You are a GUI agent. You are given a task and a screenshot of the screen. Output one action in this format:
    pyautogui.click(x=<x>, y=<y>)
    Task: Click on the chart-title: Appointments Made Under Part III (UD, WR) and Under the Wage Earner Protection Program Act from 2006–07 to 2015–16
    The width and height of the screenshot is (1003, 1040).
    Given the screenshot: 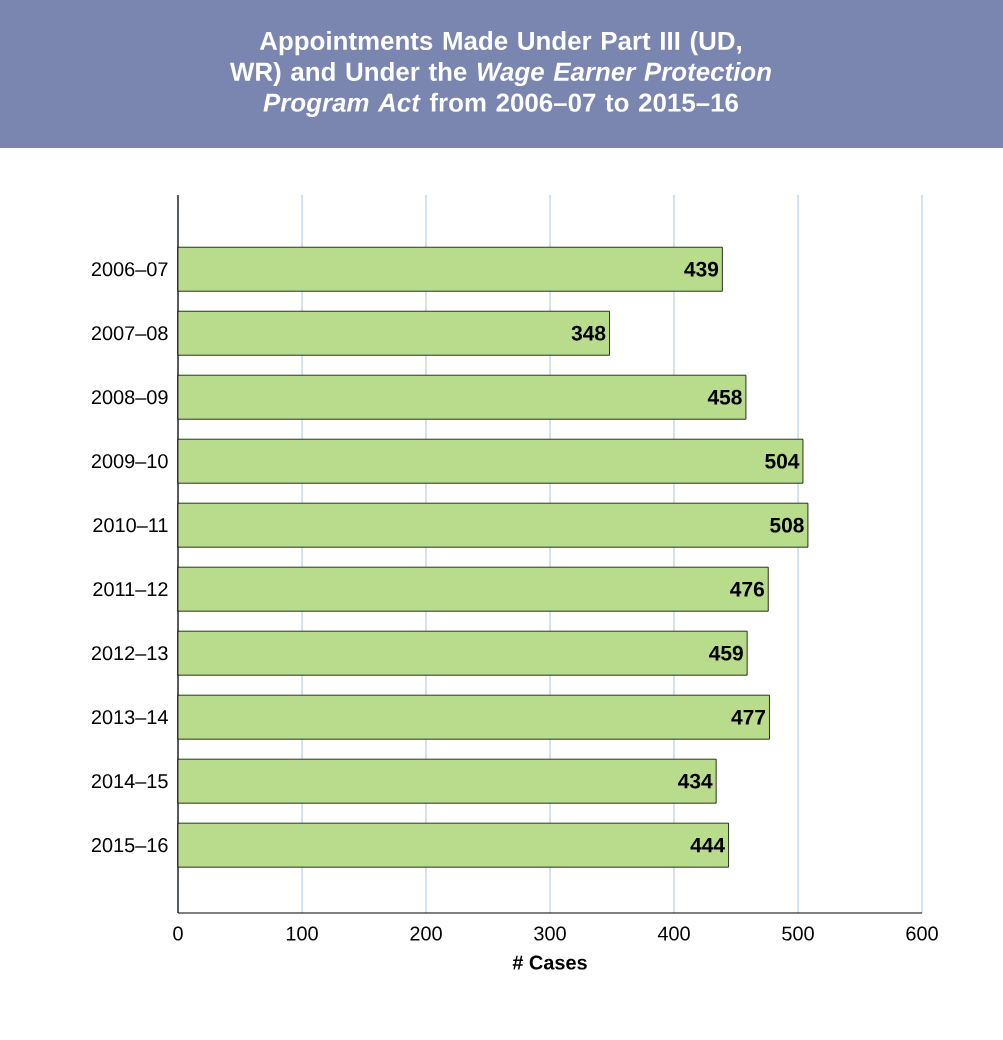 What is the action you would take?
    pyautogui.click(x=500, y=74)
    